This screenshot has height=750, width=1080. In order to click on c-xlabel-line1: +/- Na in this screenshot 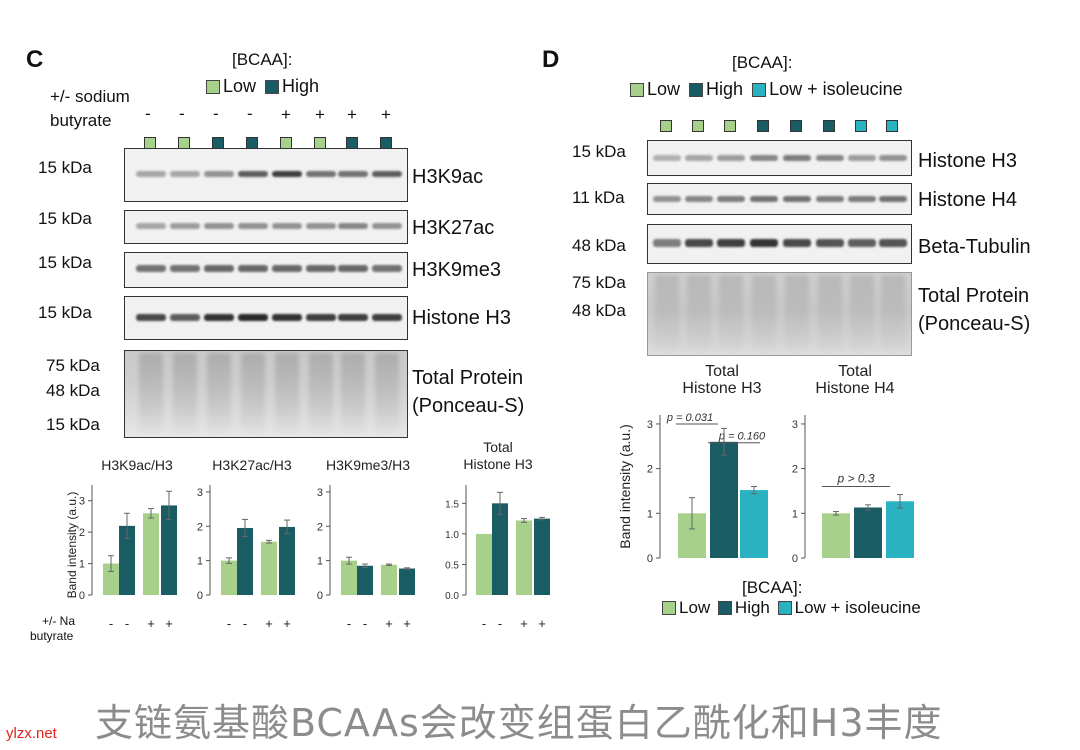, I will do `click(59, 621)`.